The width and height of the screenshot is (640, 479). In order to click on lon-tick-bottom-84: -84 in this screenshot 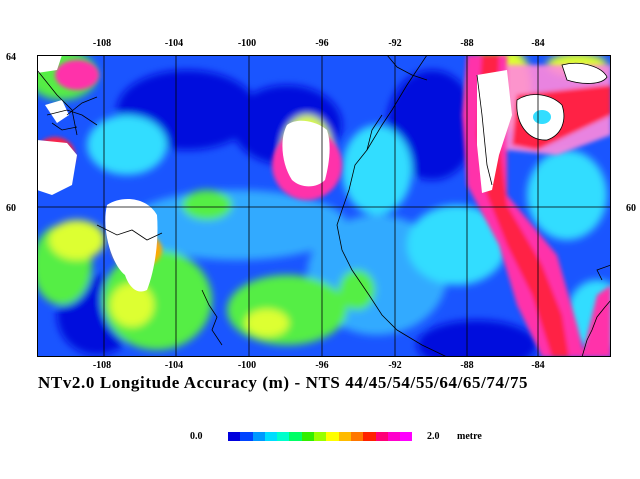, I will do `click(538, 365)`.